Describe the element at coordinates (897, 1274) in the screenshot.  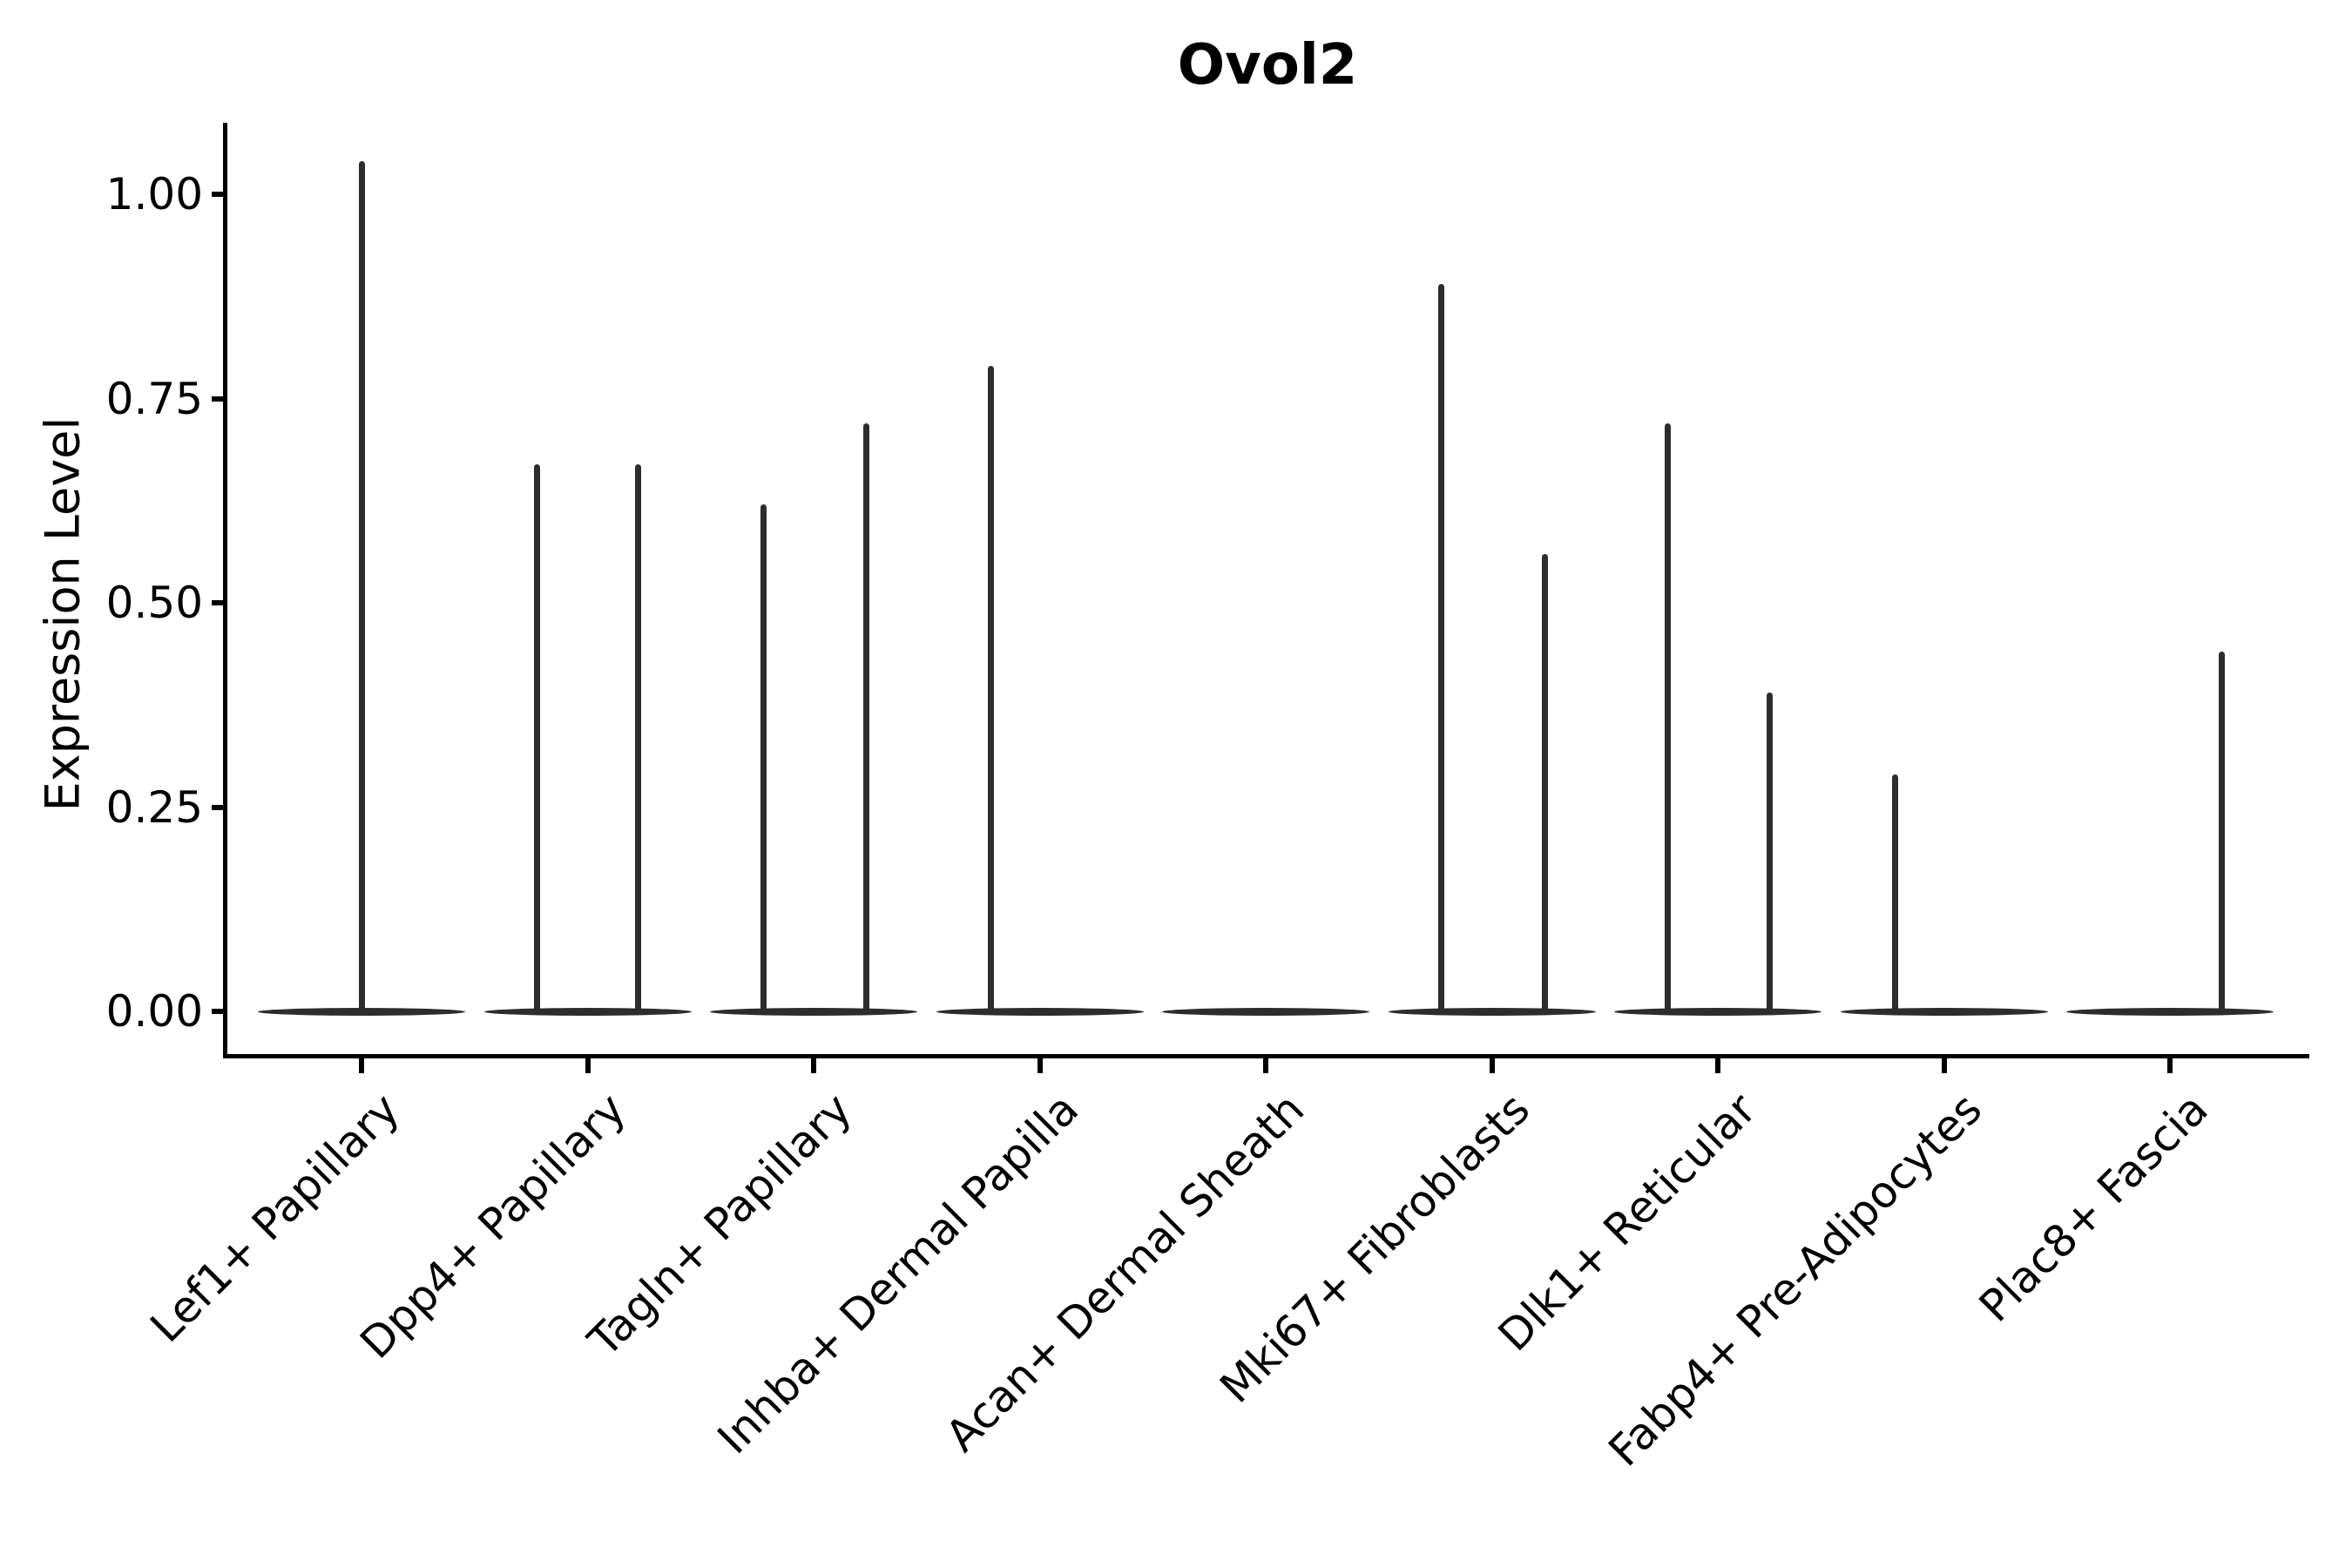
I see `x-tick-label: Inhba+ Dermal Papilla` at that location.